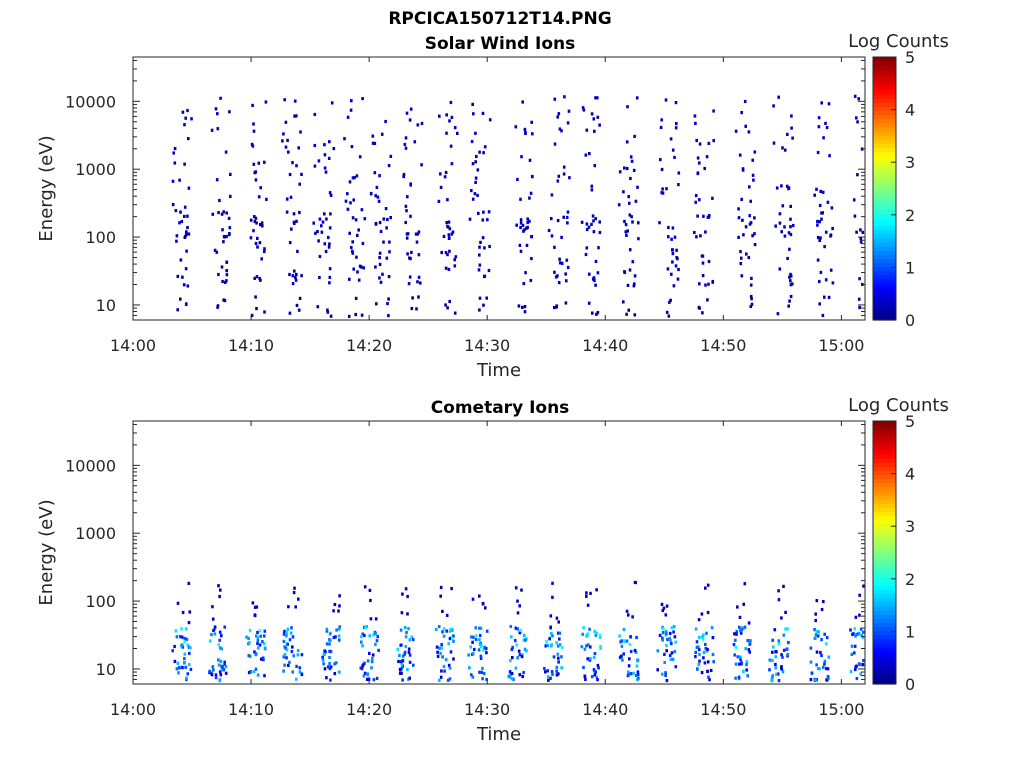 This screenshot has height=768, width=1024. Describe the element at coordinates (251, 345) in the screenshot. I see `x-tick-label: 14:10` at that location.